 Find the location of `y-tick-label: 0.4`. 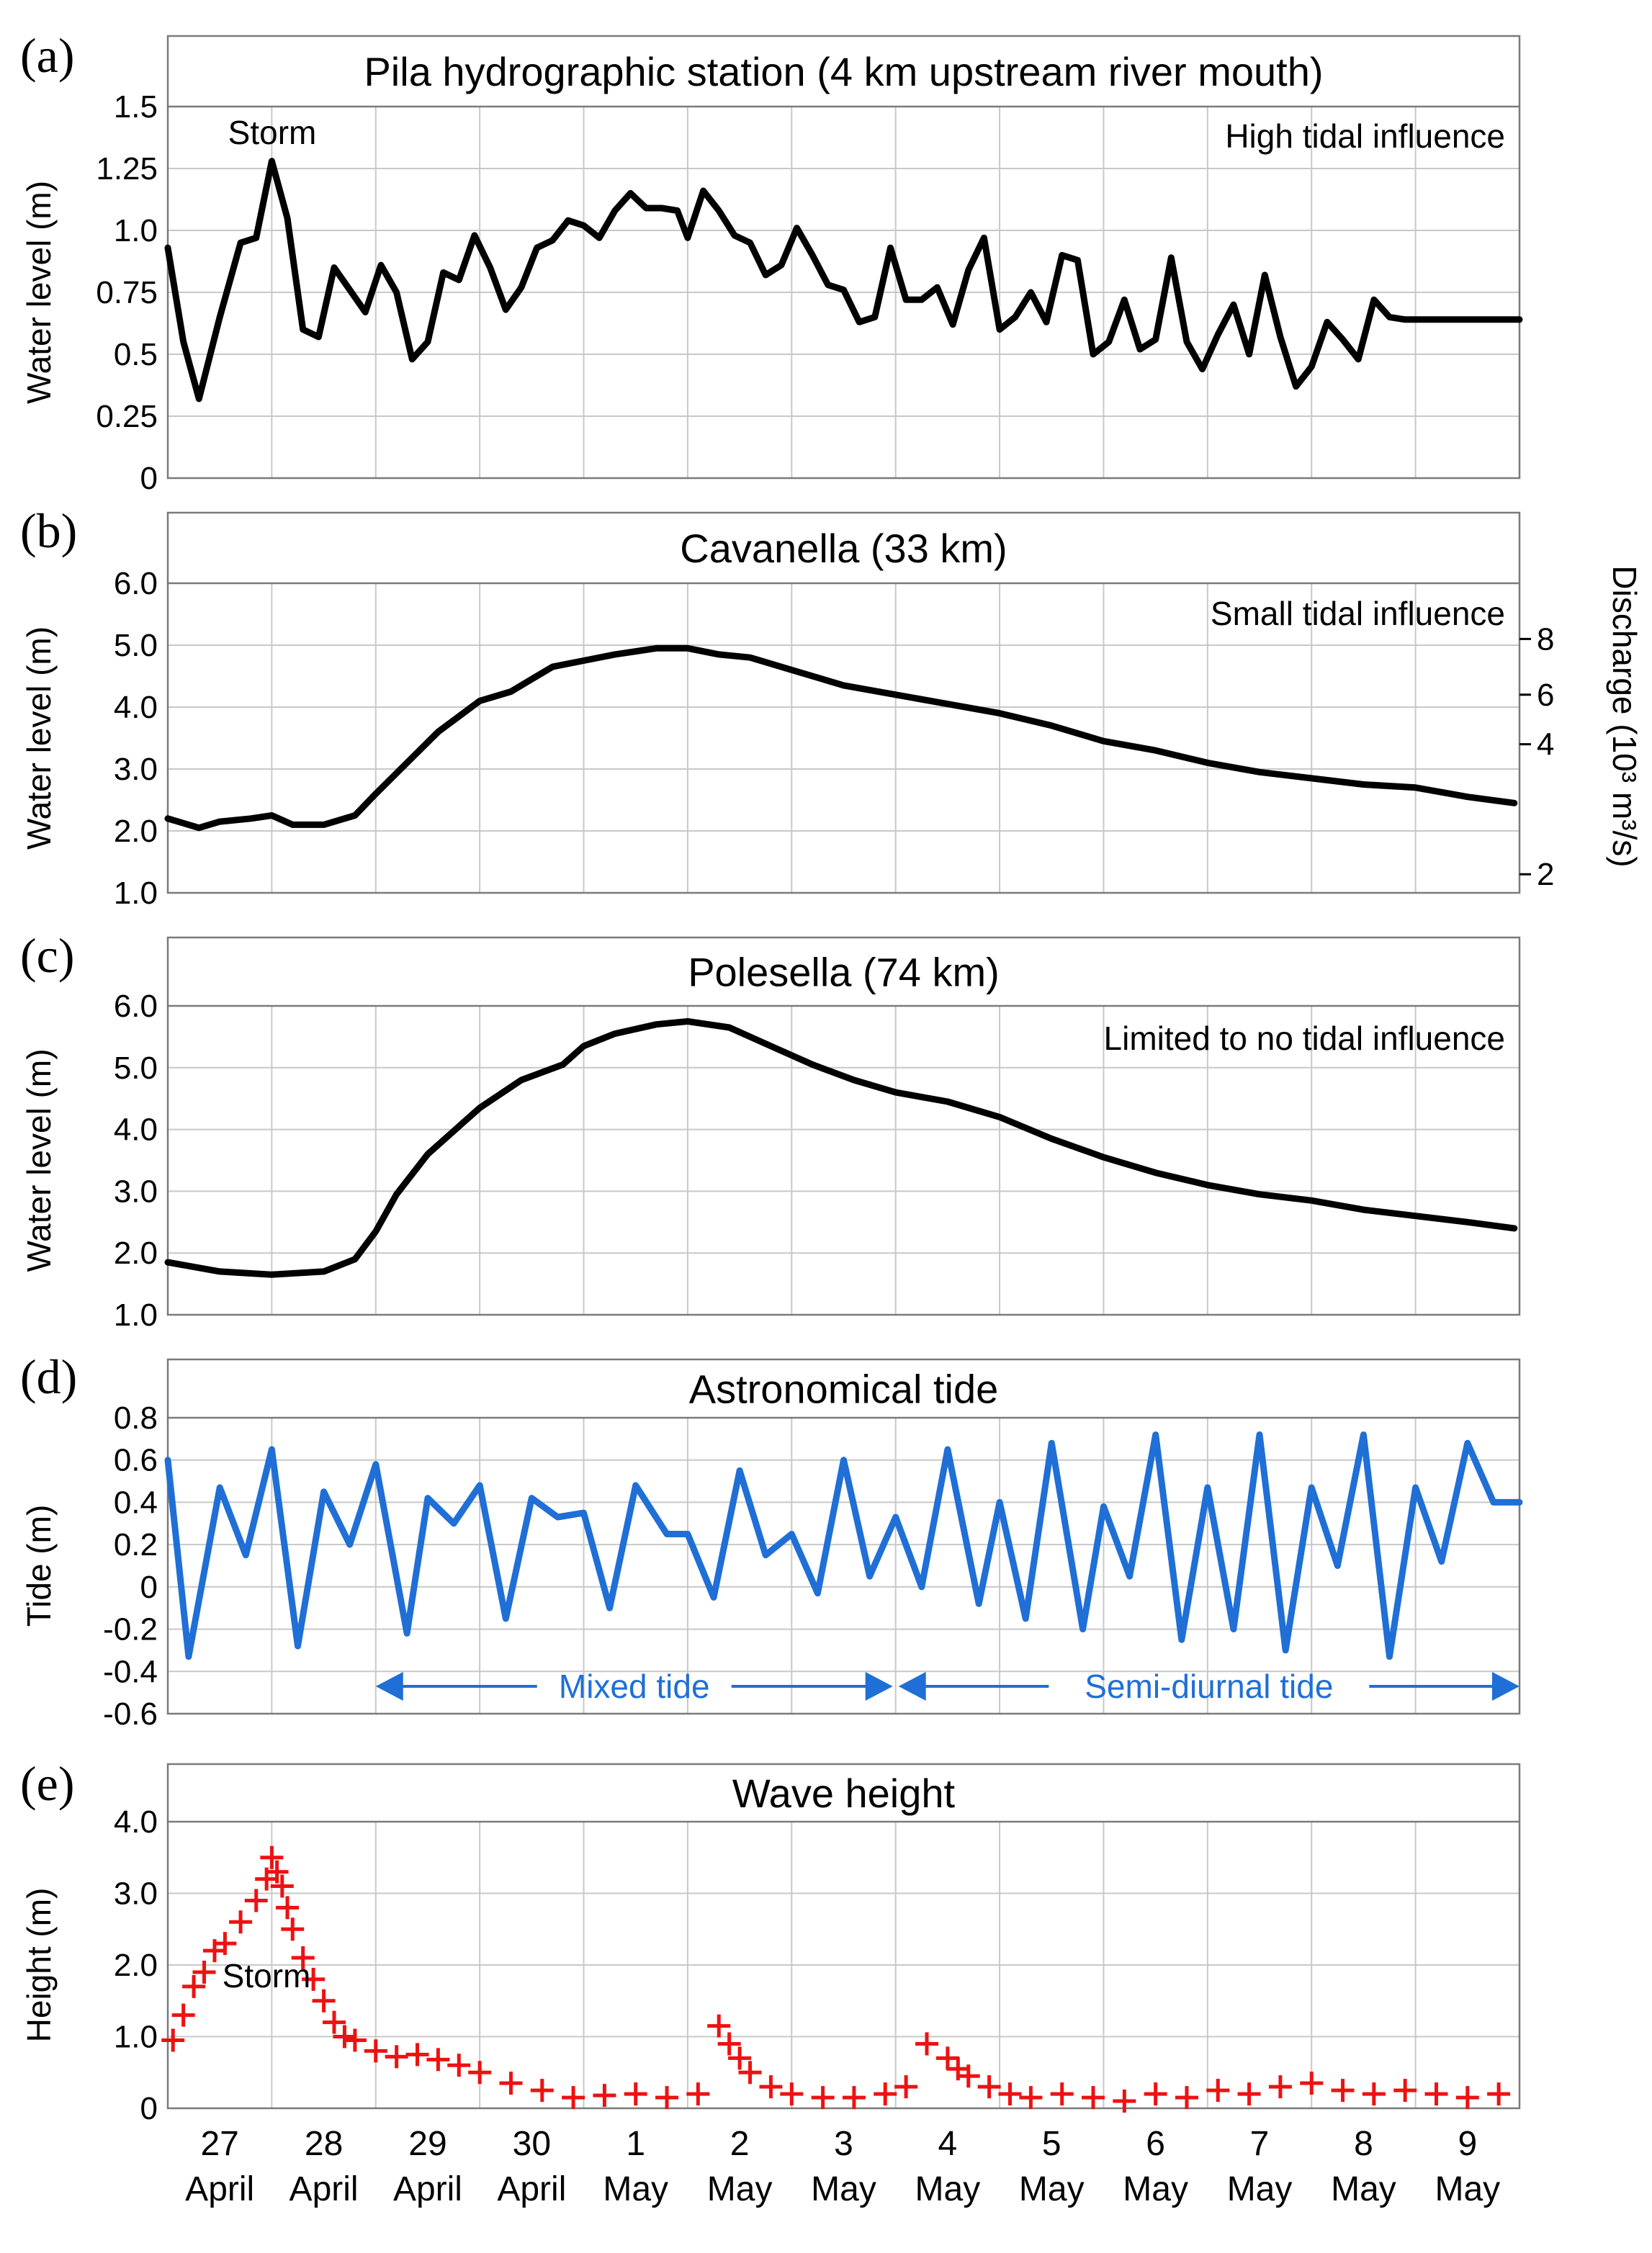

y-tick-label: 0.4 is located at coordinates (136, 1502).